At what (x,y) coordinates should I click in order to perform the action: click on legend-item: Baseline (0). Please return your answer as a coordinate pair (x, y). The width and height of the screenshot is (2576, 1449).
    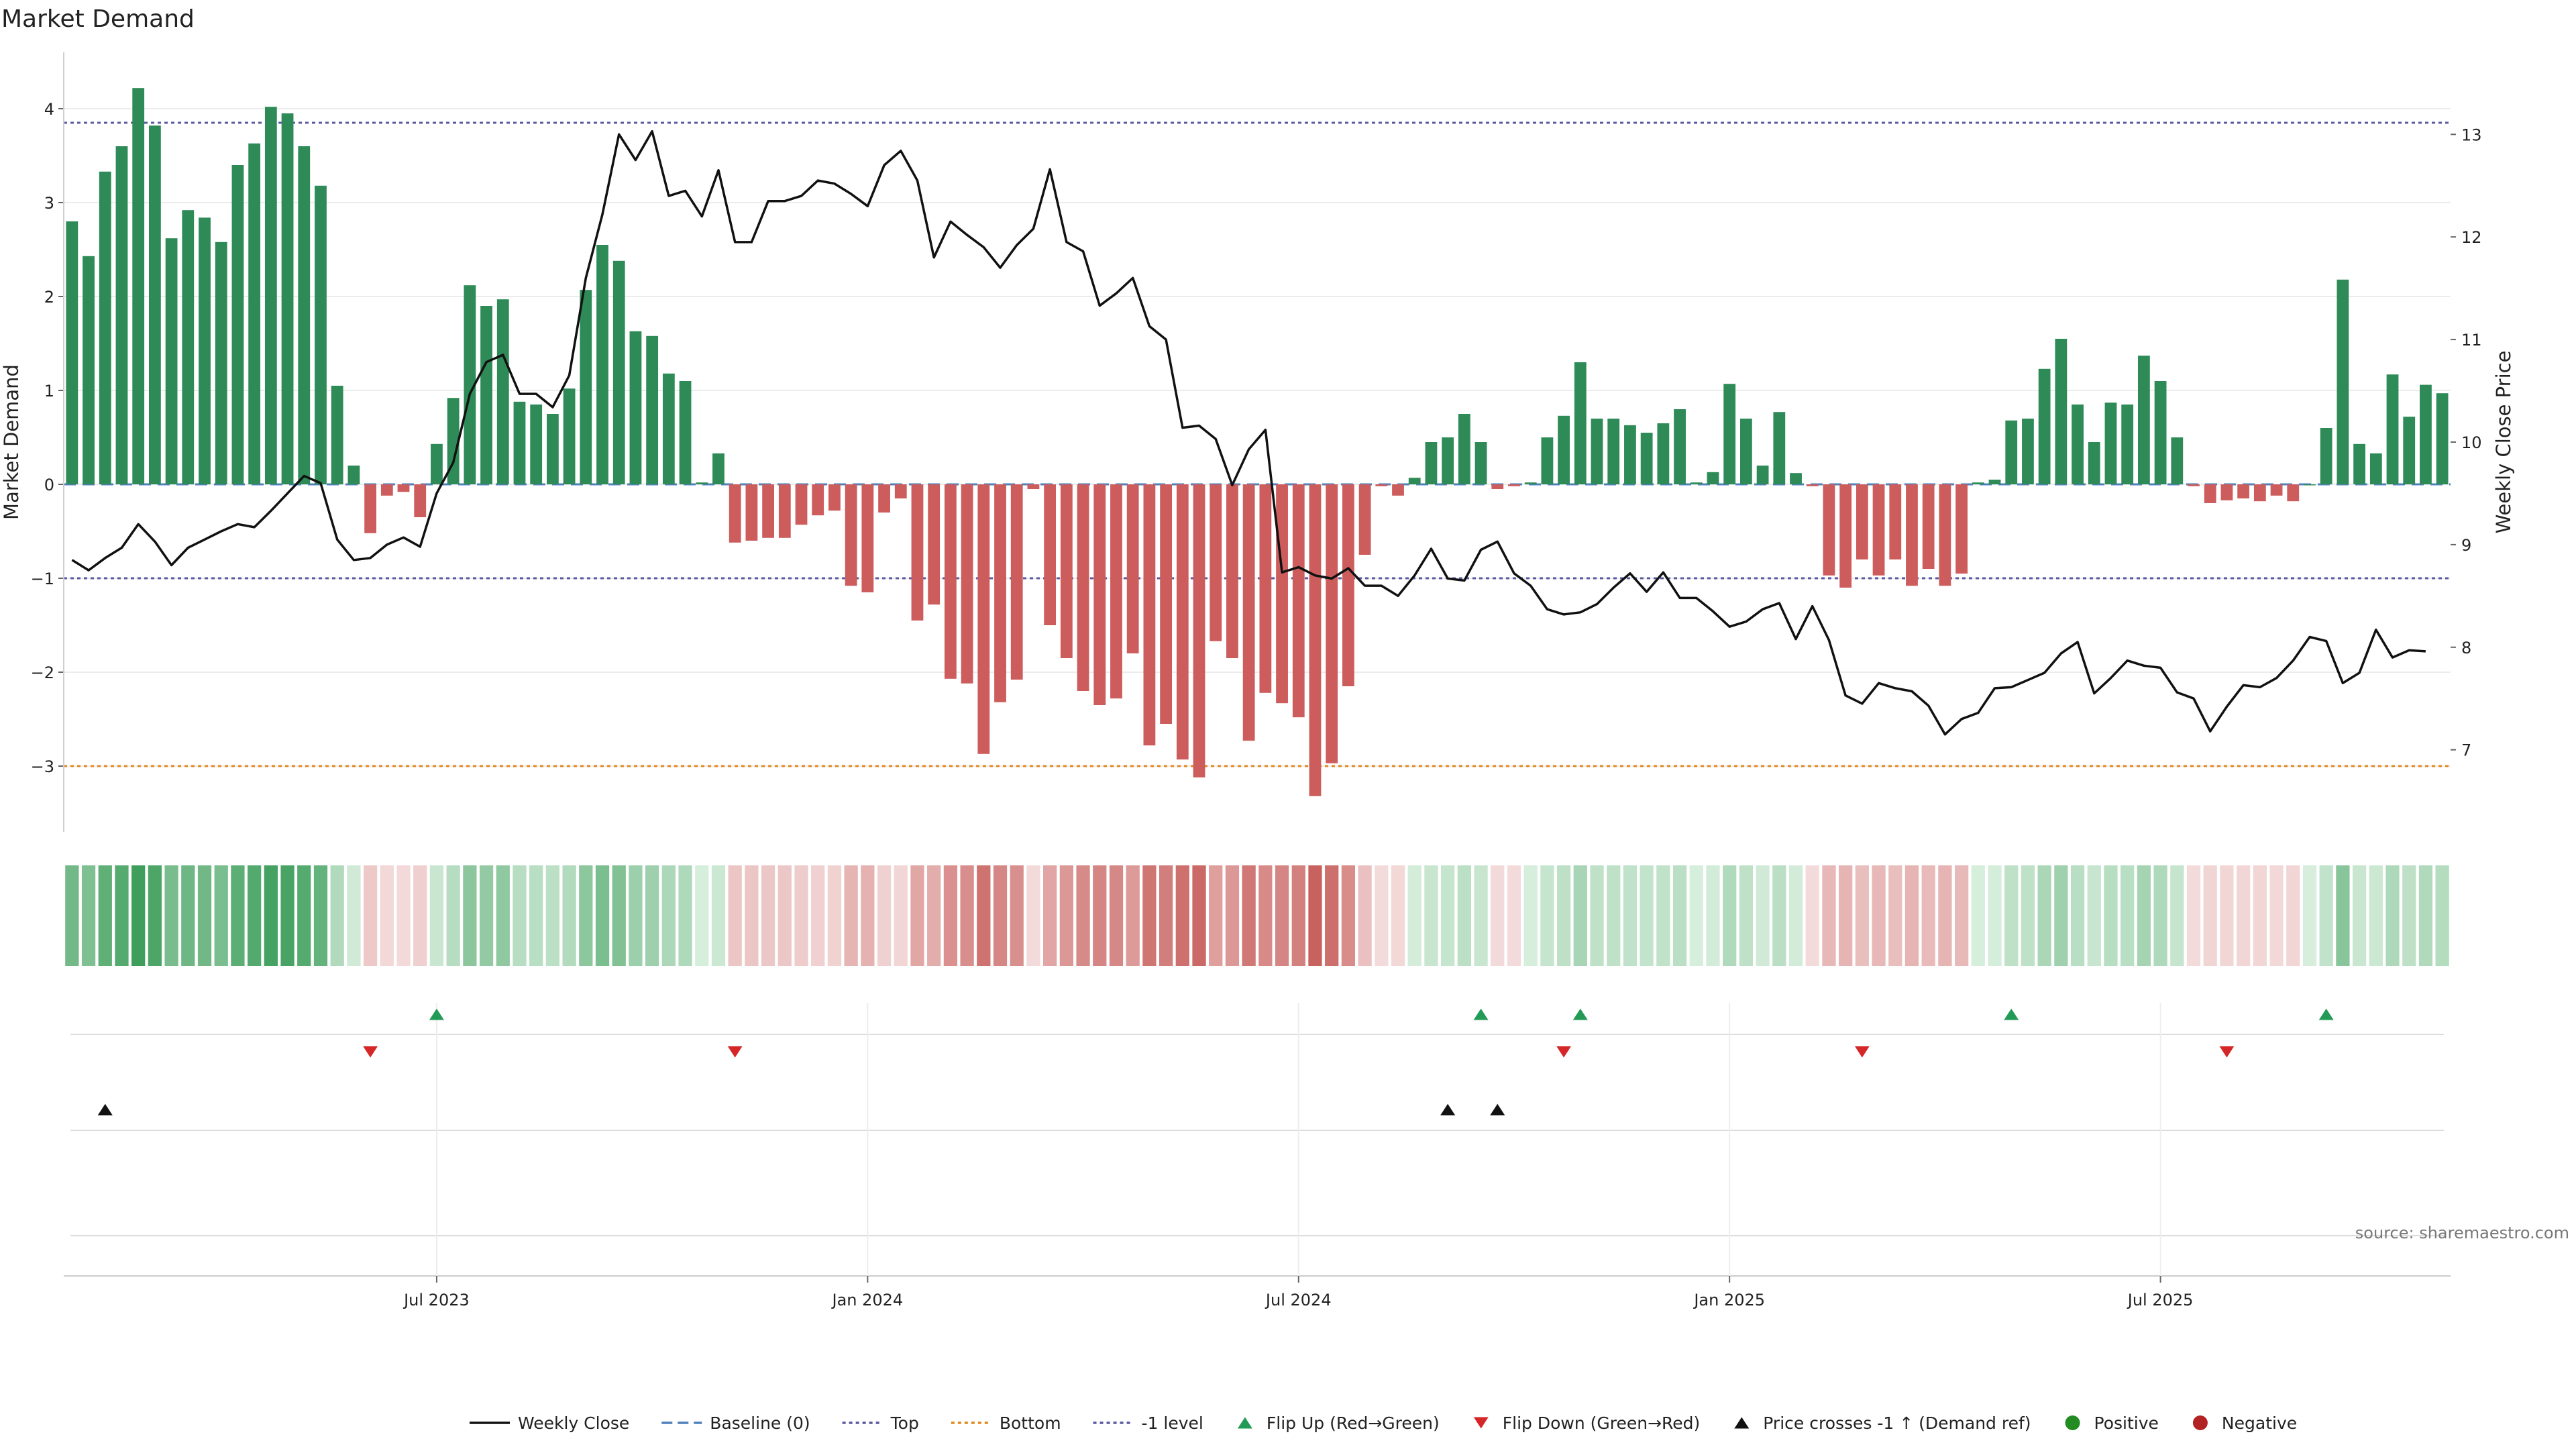
    Looking at the image, I should click on (735, 1423).